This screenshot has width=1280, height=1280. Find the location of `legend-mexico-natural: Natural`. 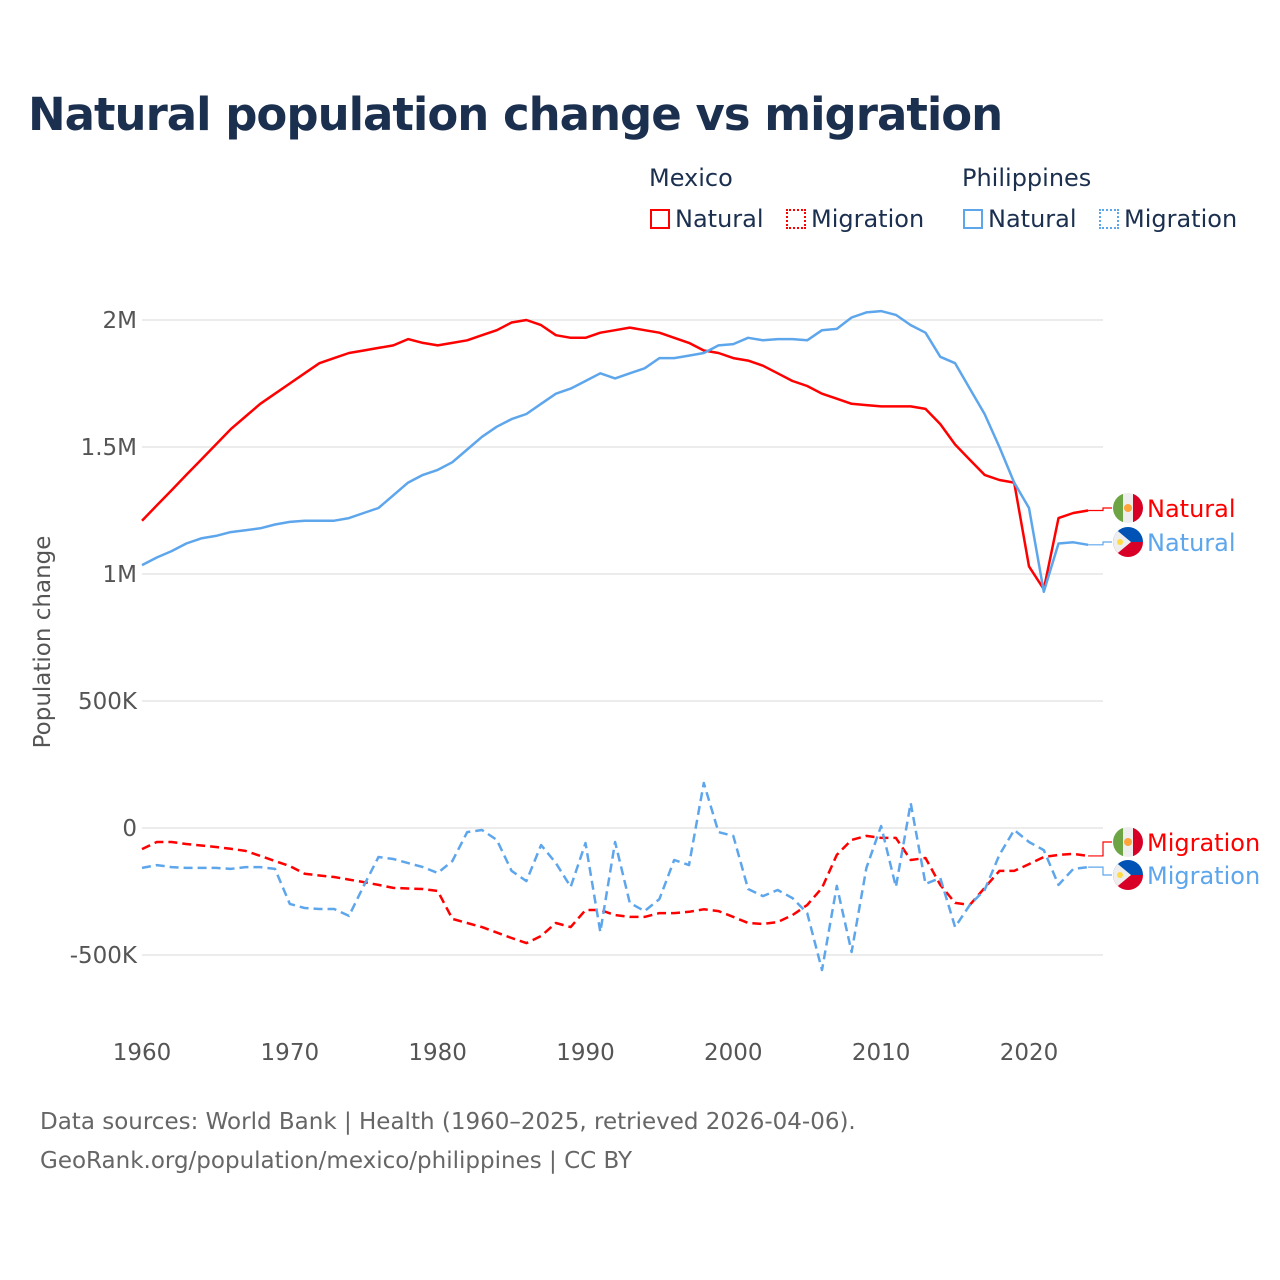

legend-mexico-natural: Natural is located at coordinates (707, 219).